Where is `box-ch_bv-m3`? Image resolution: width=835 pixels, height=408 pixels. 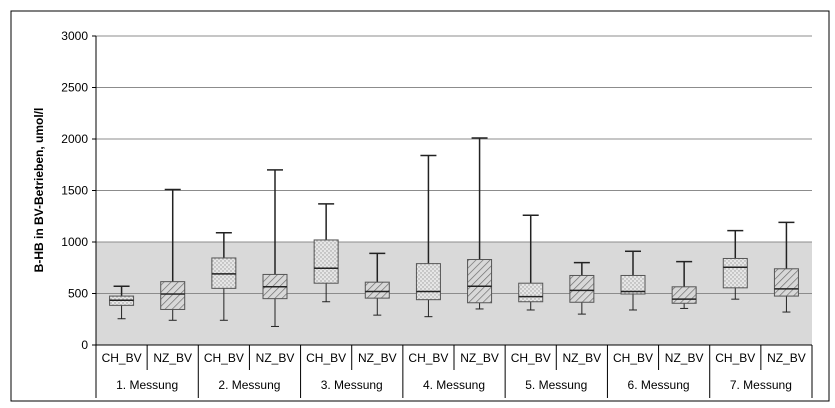 box-ch_bv-m3 is located at coordinates (326, 253).